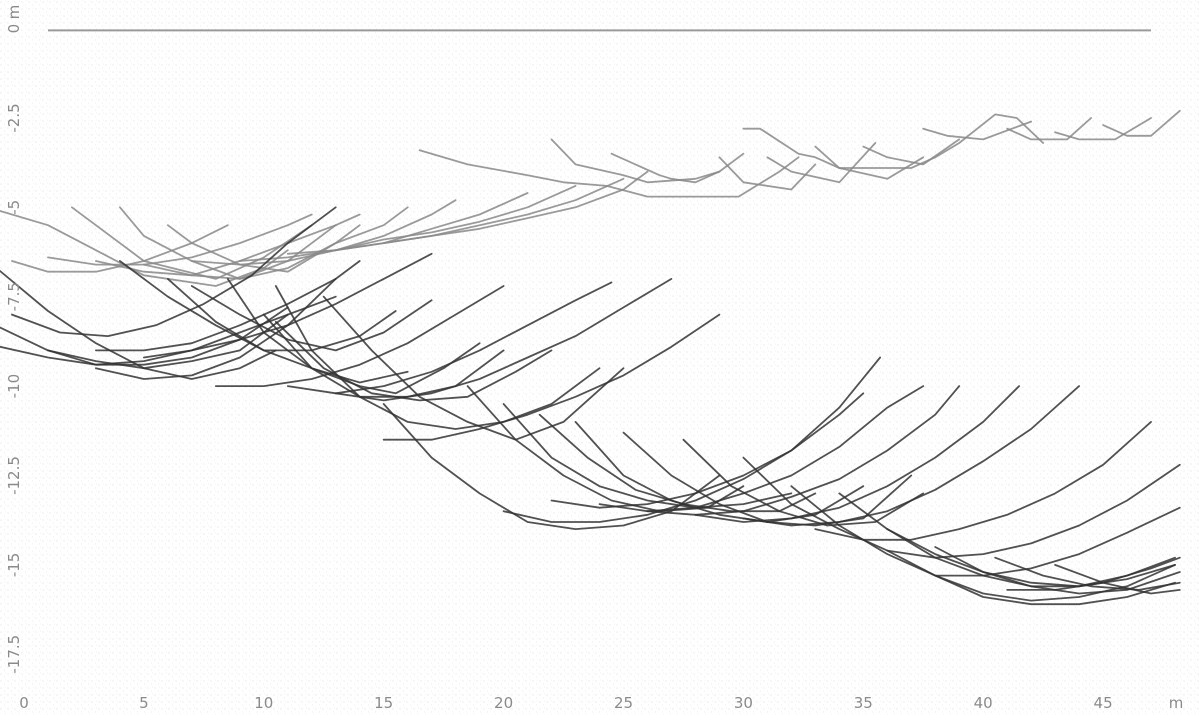 The width and height of the screenshot is (1199, 715). I want to click on y-tick-label: -2.5, so click(14, 117).